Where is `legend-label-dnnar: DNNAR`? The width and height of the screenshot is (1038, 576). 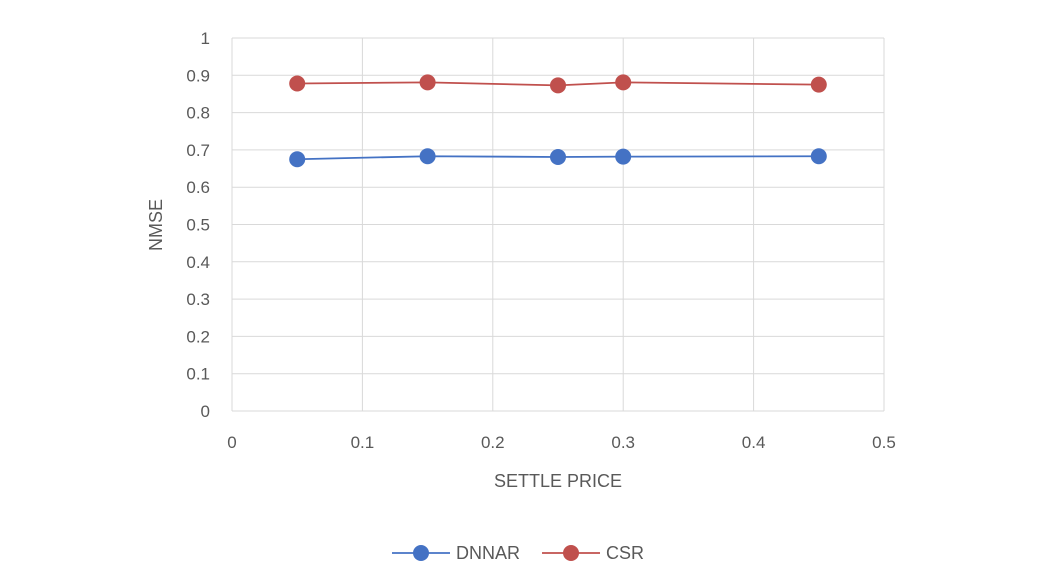
legend-label-dnnar: DNNAR is located at coordinates (488, 553).